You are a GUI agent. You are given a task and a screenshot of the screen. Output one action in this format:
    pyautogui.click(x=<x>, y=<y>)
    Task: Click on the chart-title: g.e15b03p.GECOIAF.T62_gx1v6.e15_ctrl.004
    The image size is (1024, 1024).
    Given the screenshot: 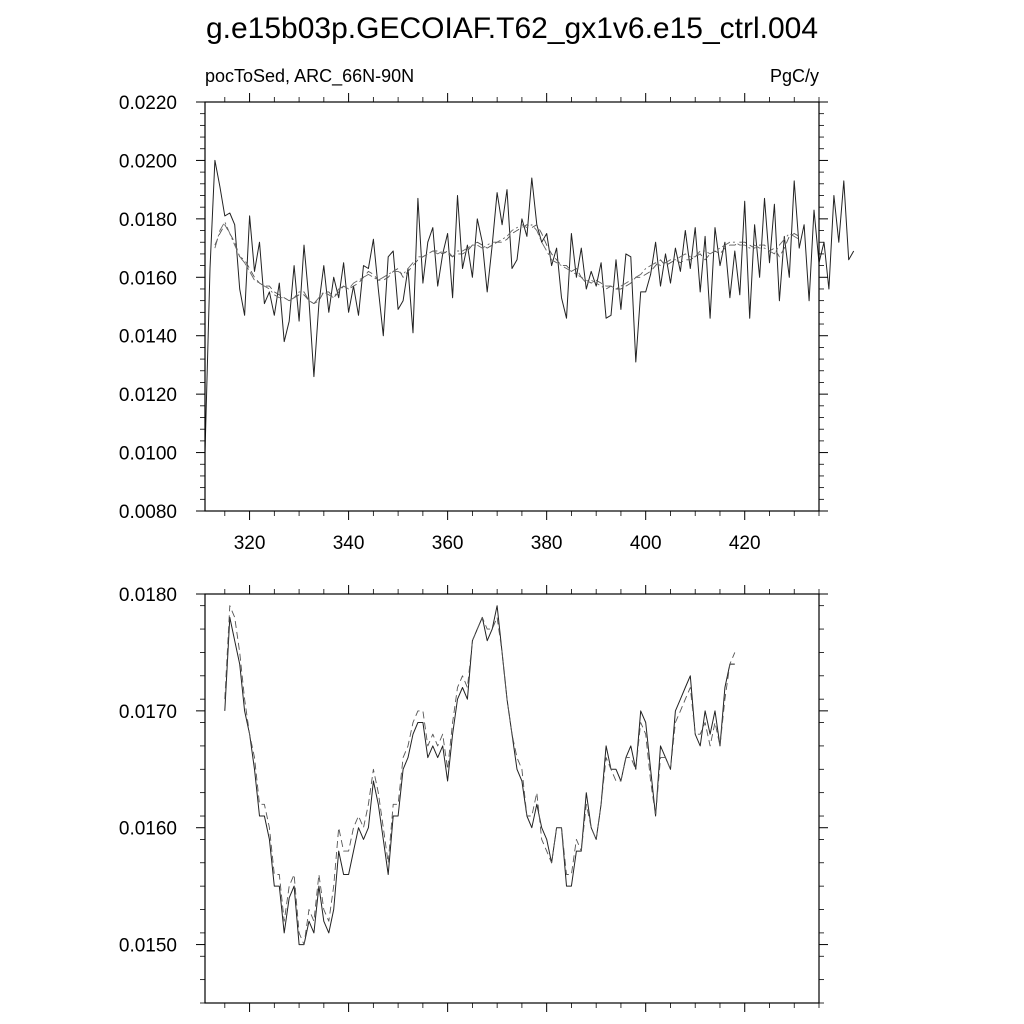 What is the action you would take?
    pyautogui.click(x=512, y=28)
    